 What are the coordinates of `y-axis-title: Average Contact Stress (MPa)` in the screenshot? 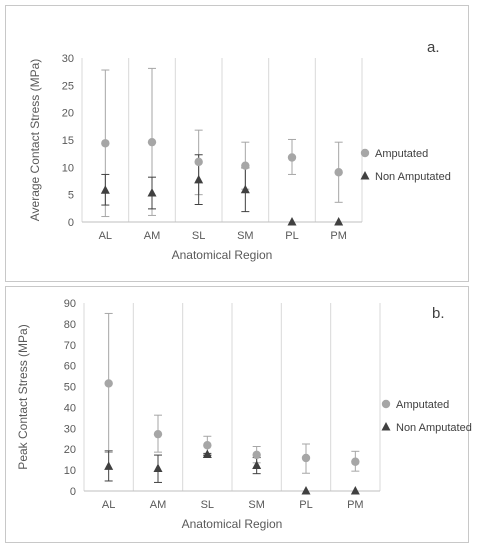 It's located at (35, 140).